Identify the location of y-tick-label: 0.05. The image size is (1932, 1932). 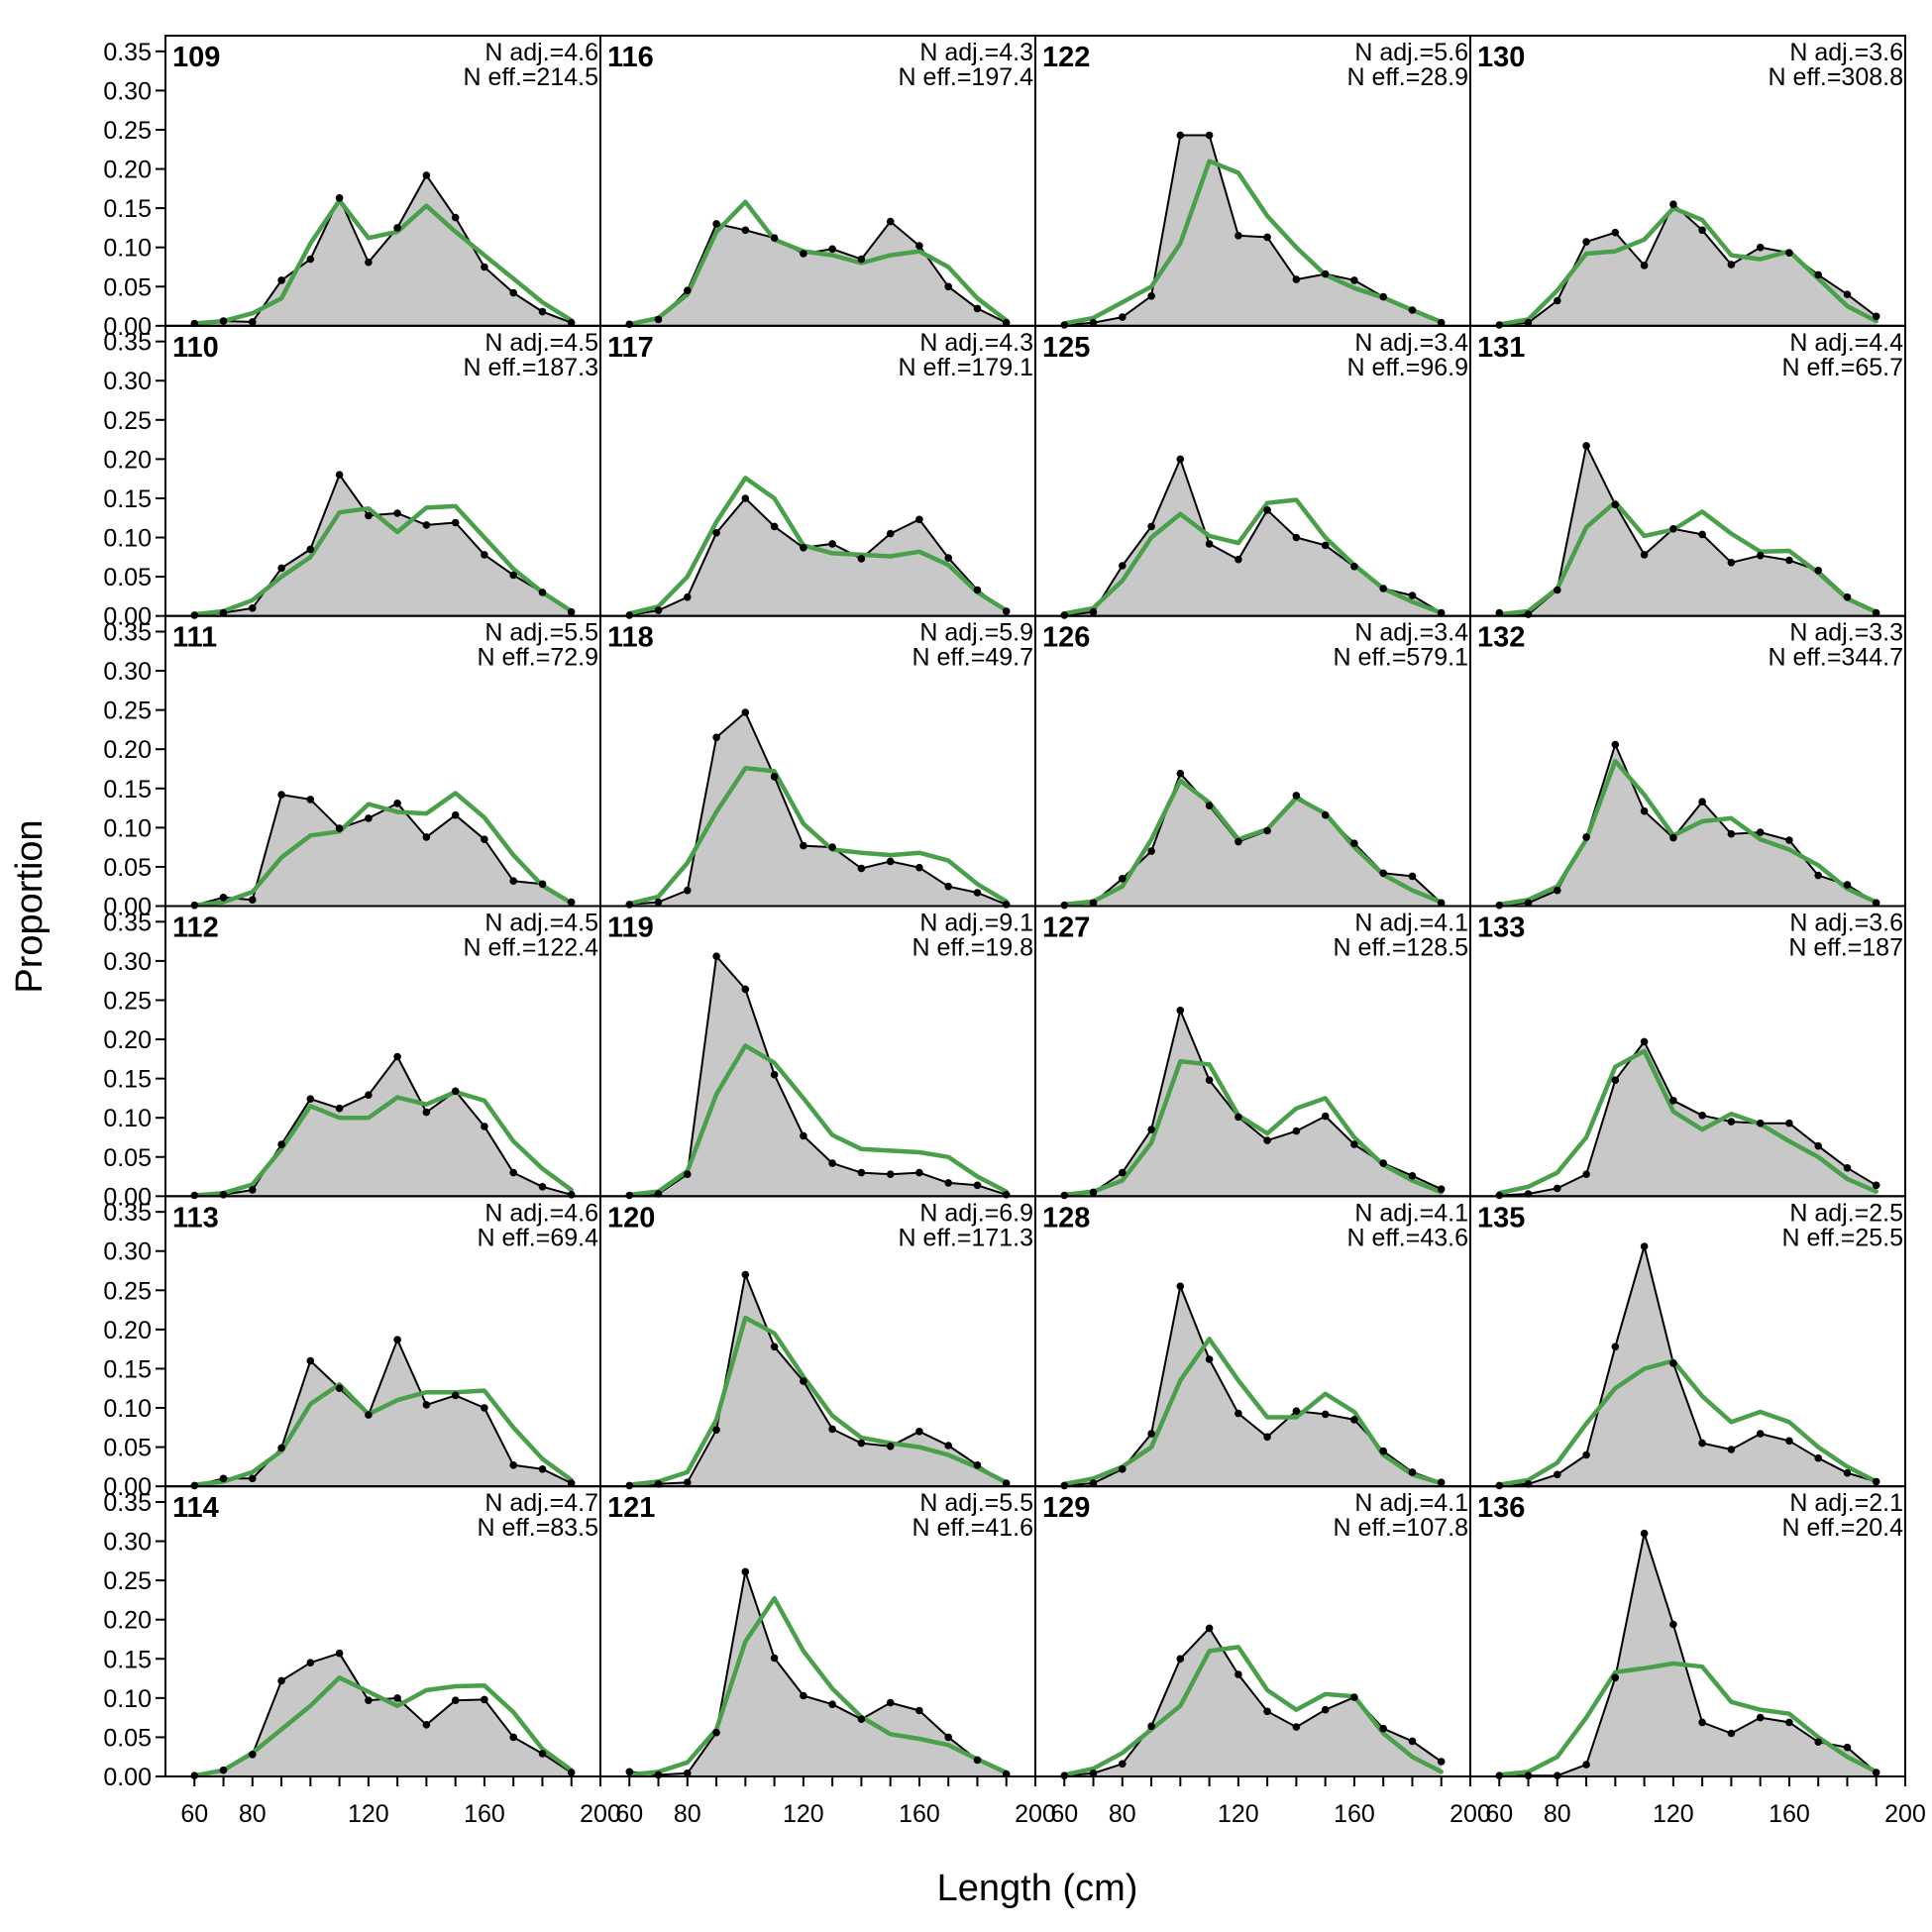
(128, 1158).